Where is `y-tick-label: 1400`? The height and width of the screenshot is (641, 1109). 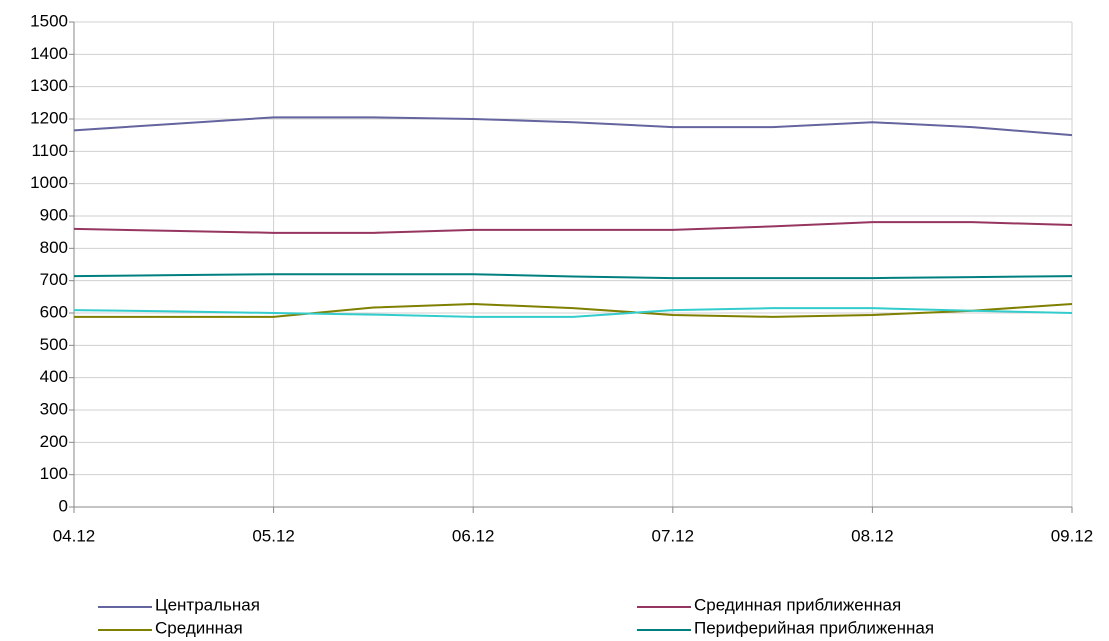 y-tick-label: 1400 is located at coordinates (49, 53).